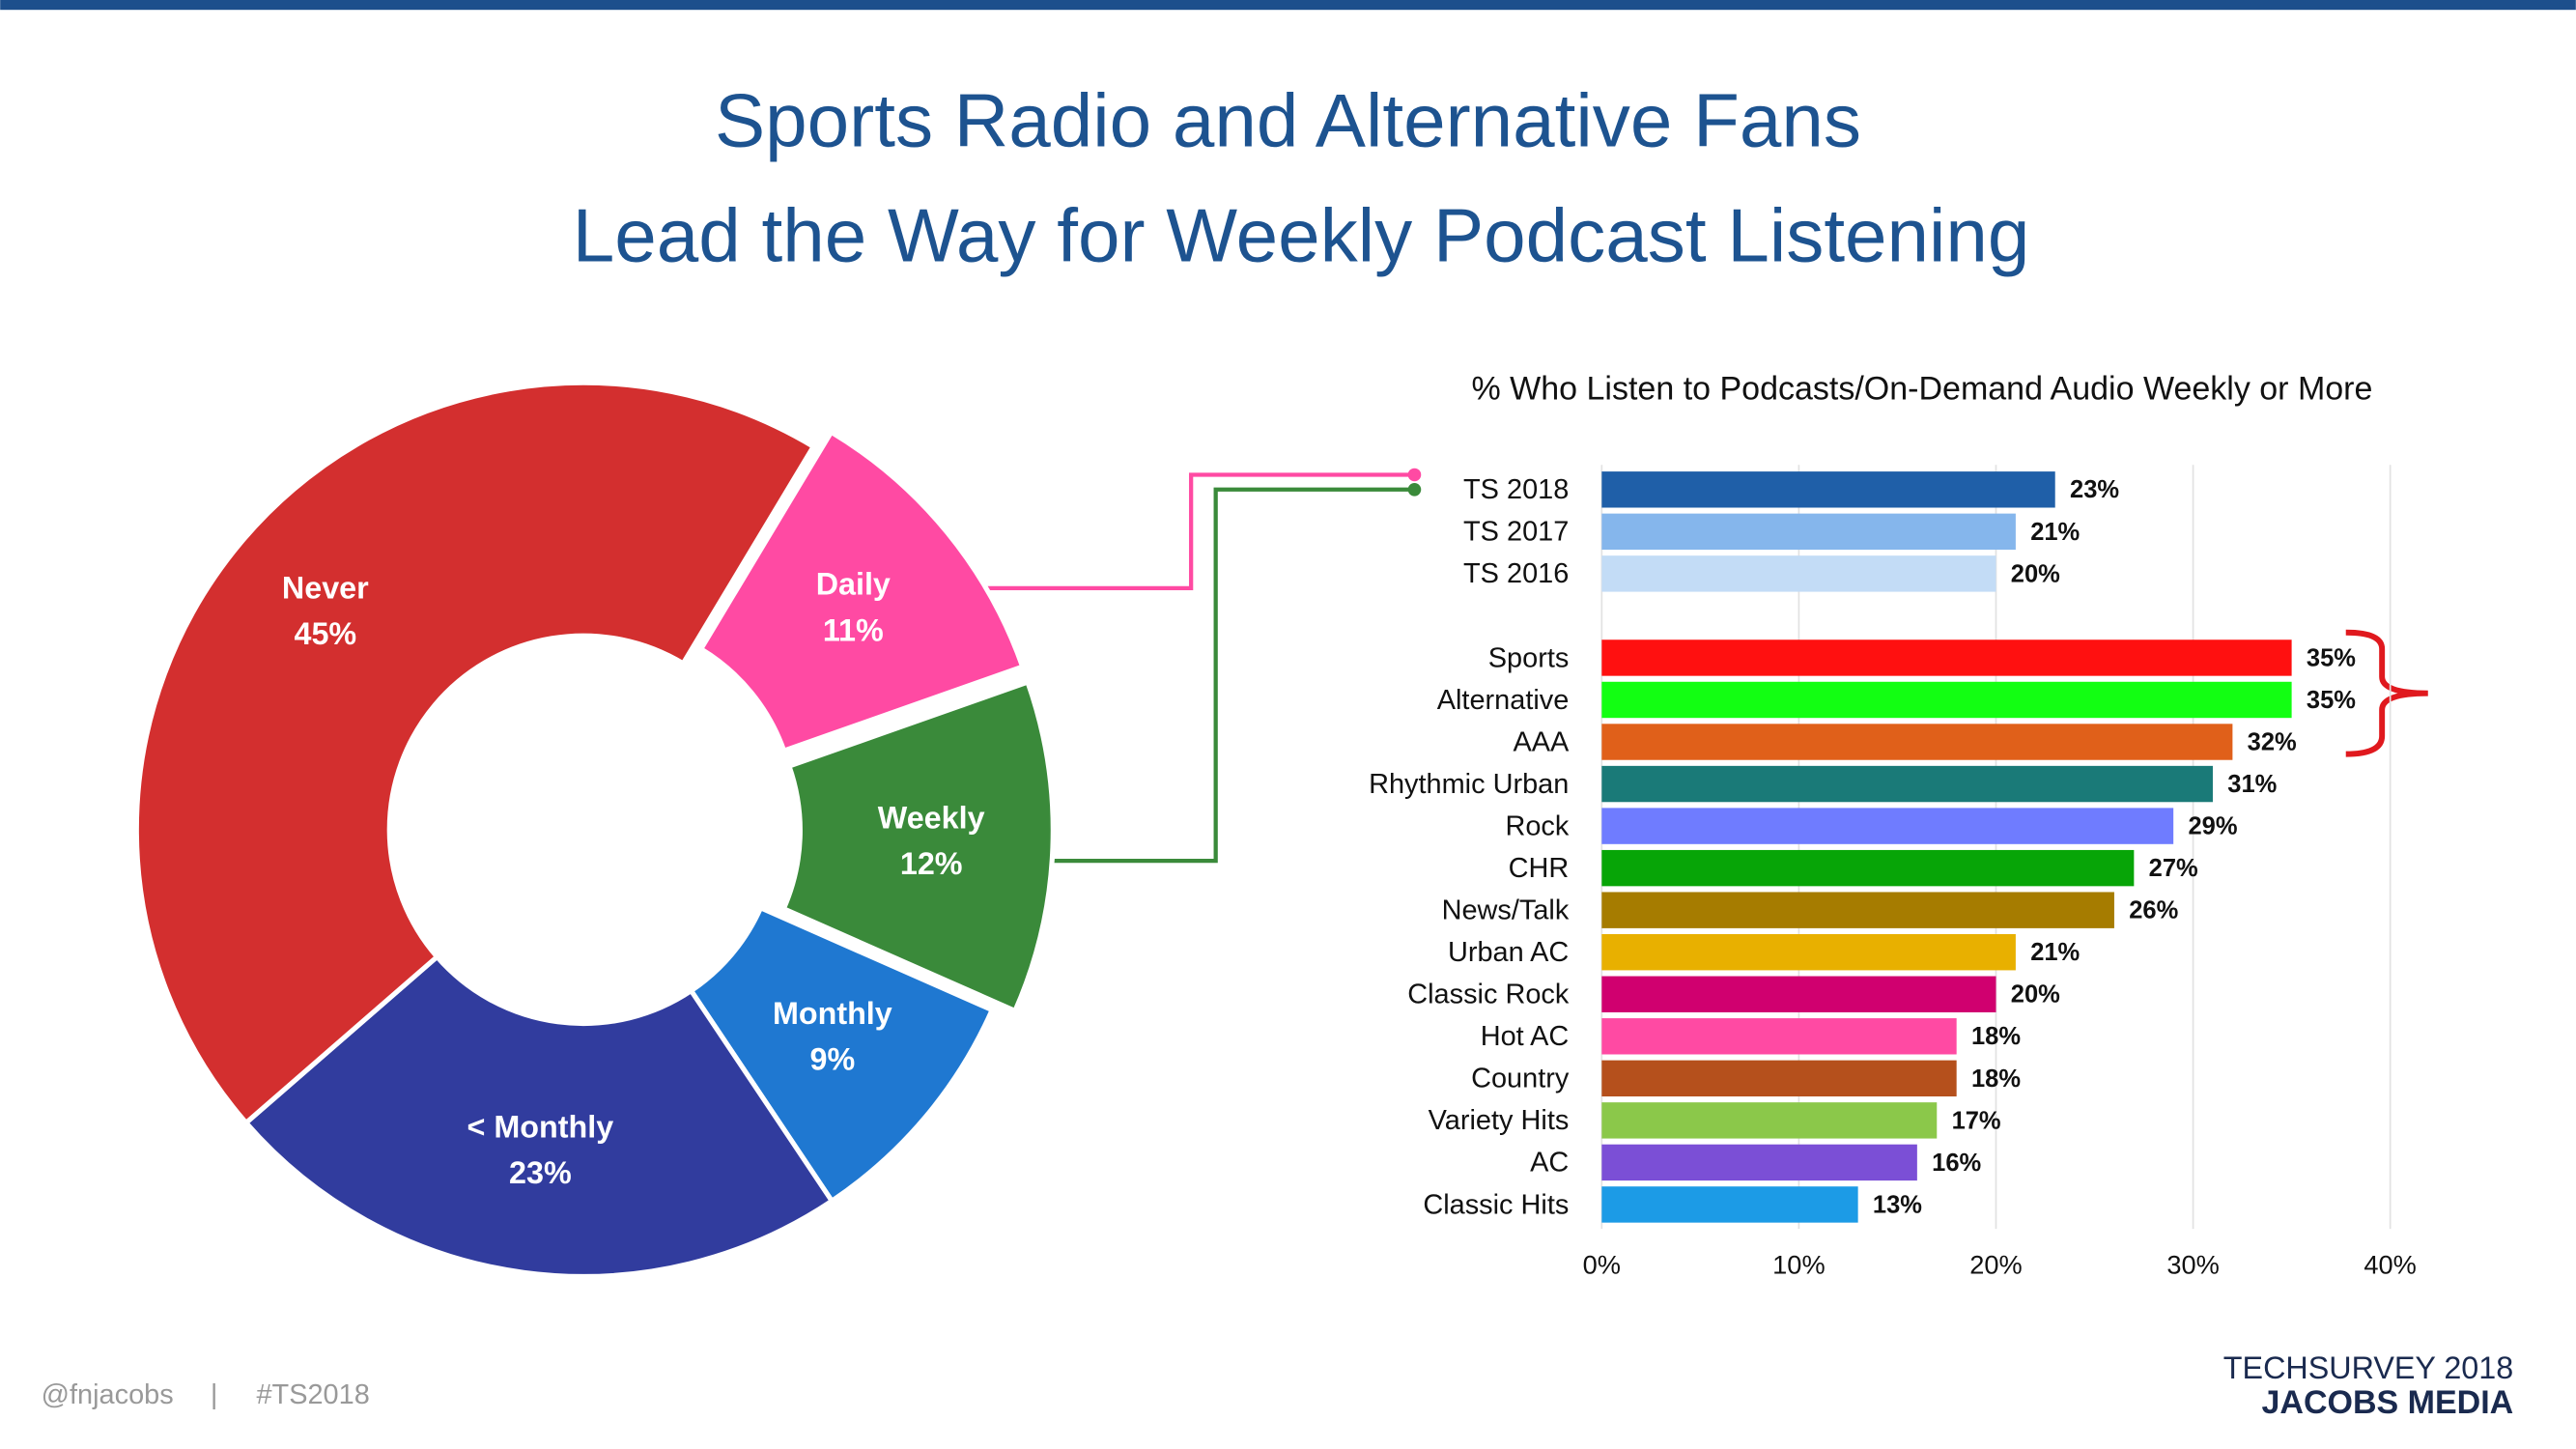 The width and height of the screenshot is (2576, 1449). I want to click on y-tick-label: Urban AC, so click(1508, 952).